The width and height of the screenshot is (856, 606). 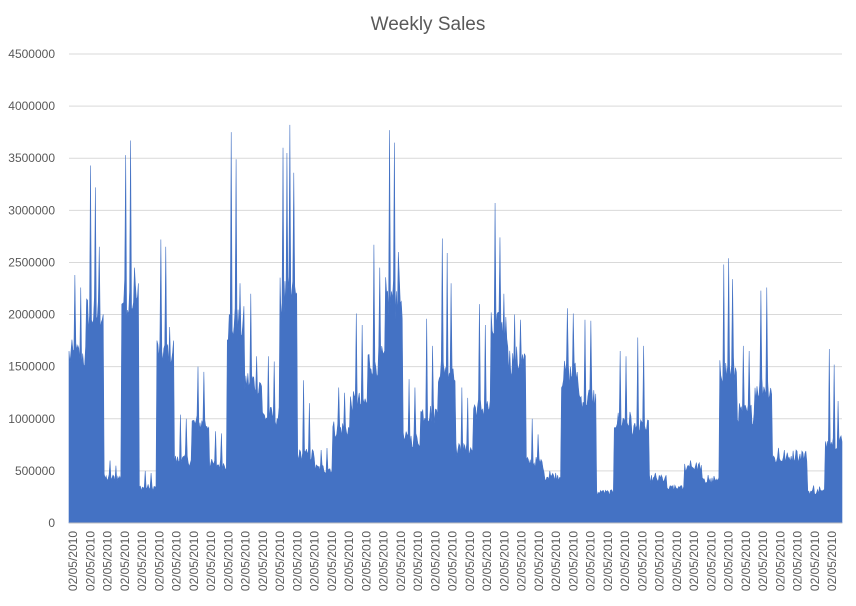 What do you see at coordinates (31, 210) in the screenshot?
I see `y-tick-label: 3000000` at bounding box center [31, 210].